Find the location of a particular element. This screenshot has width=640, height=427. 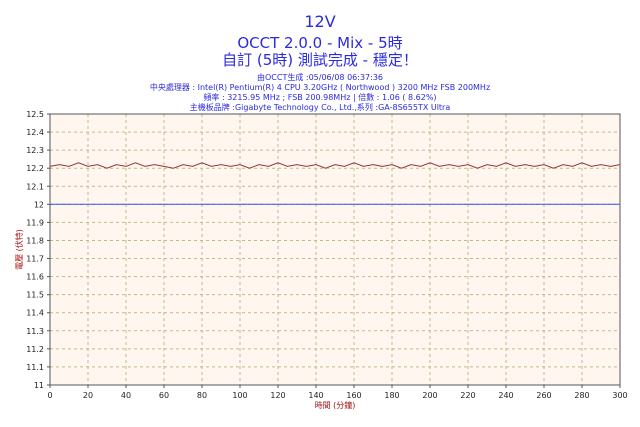

x-tick-label: 20 is located at coordinates (88, 395).